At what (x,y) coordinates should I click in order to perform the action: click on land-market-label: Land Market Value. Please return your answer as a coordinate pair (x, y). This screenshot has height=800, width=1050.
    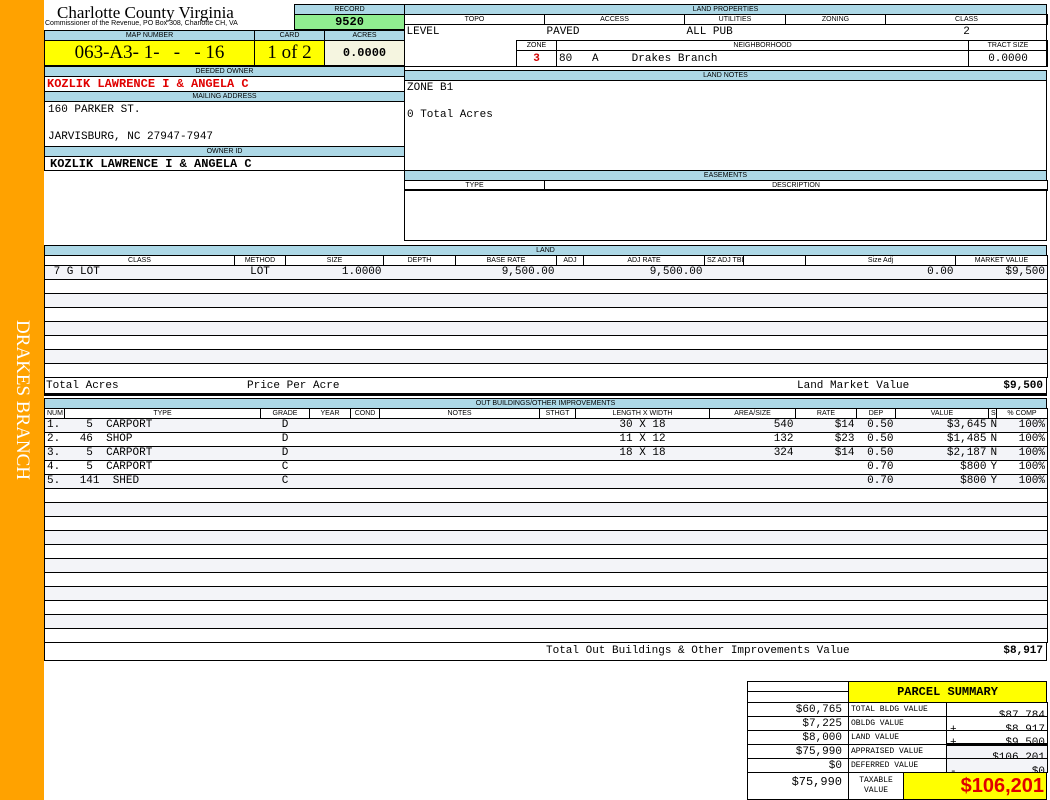
    Looking at the image, I should click on (853, 386).